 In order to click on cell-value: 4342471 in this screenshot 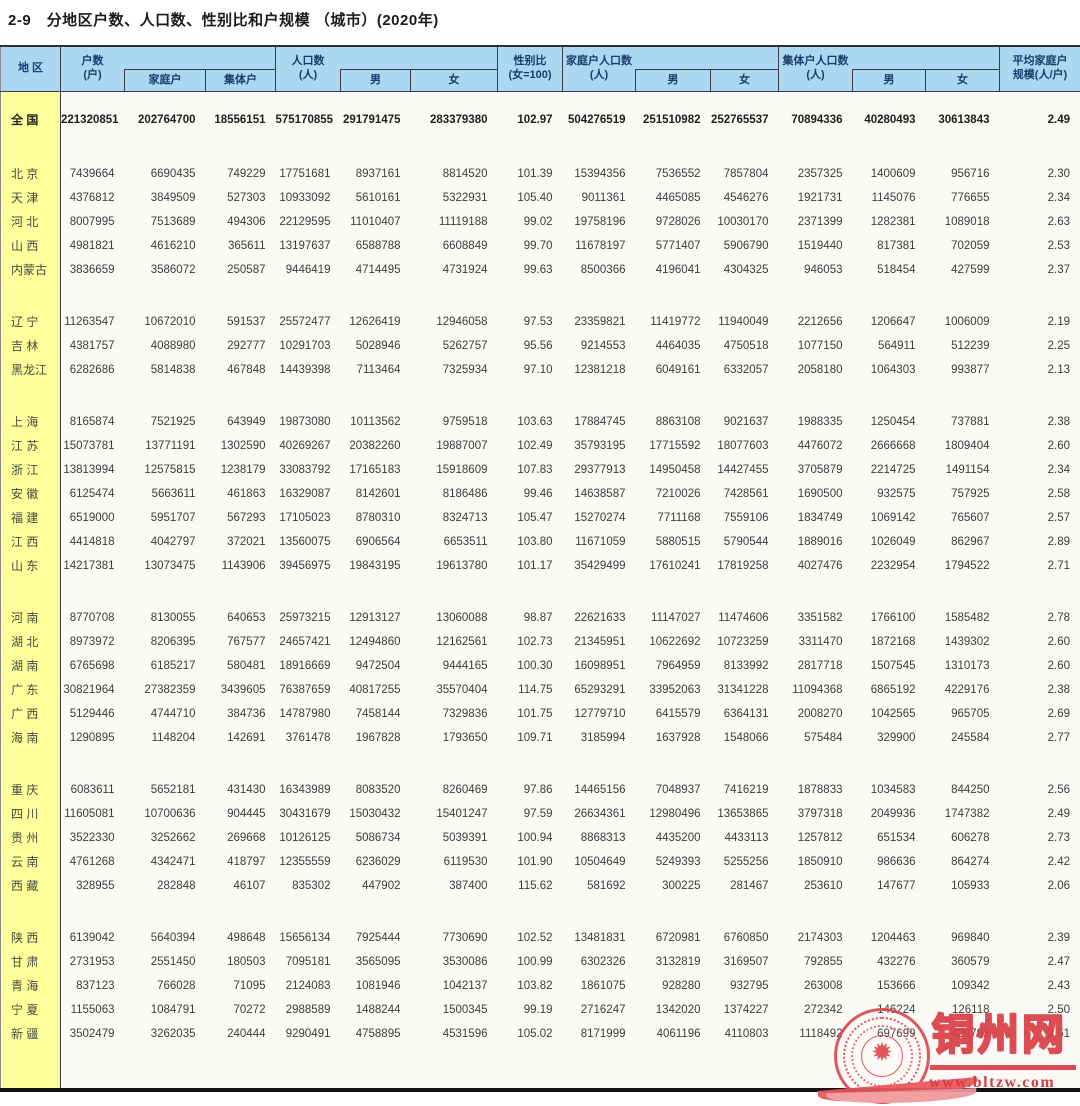, I will do `click(173, 861)`.